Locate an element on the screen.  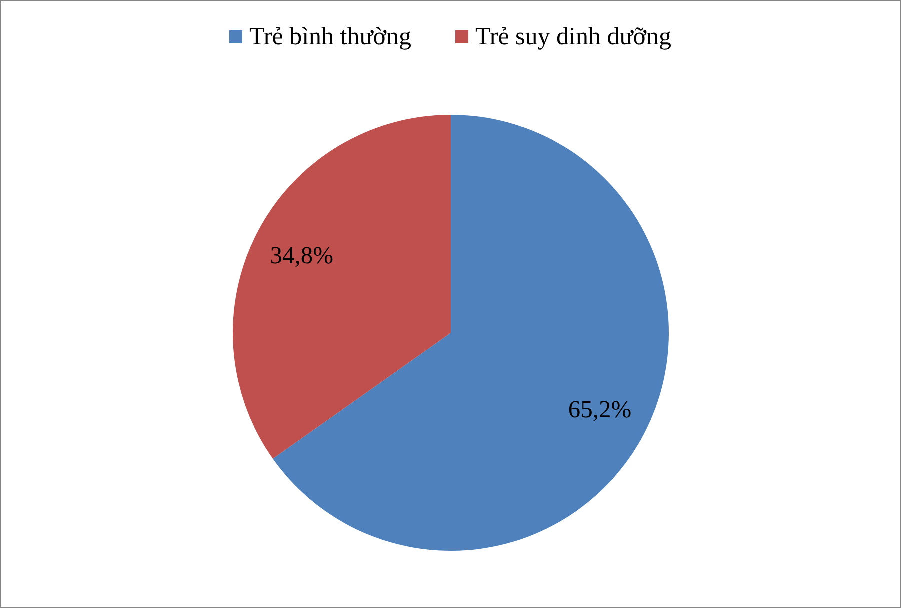
legend-label: Trẻ suy dinh dưỡng is located at coordinates (573, 37).